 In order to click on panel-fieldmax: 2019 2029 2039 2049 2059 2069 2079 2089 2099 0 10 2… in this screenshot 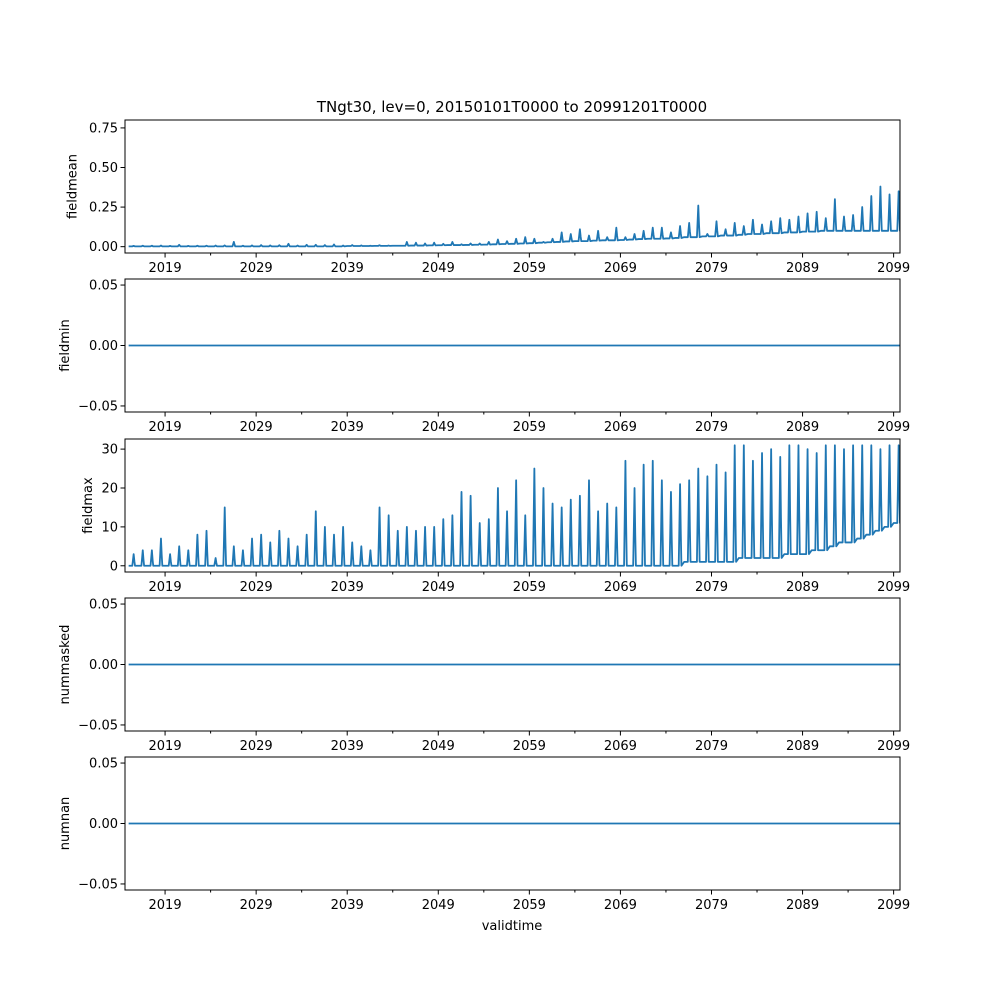, I will do `click(495, 516)`.